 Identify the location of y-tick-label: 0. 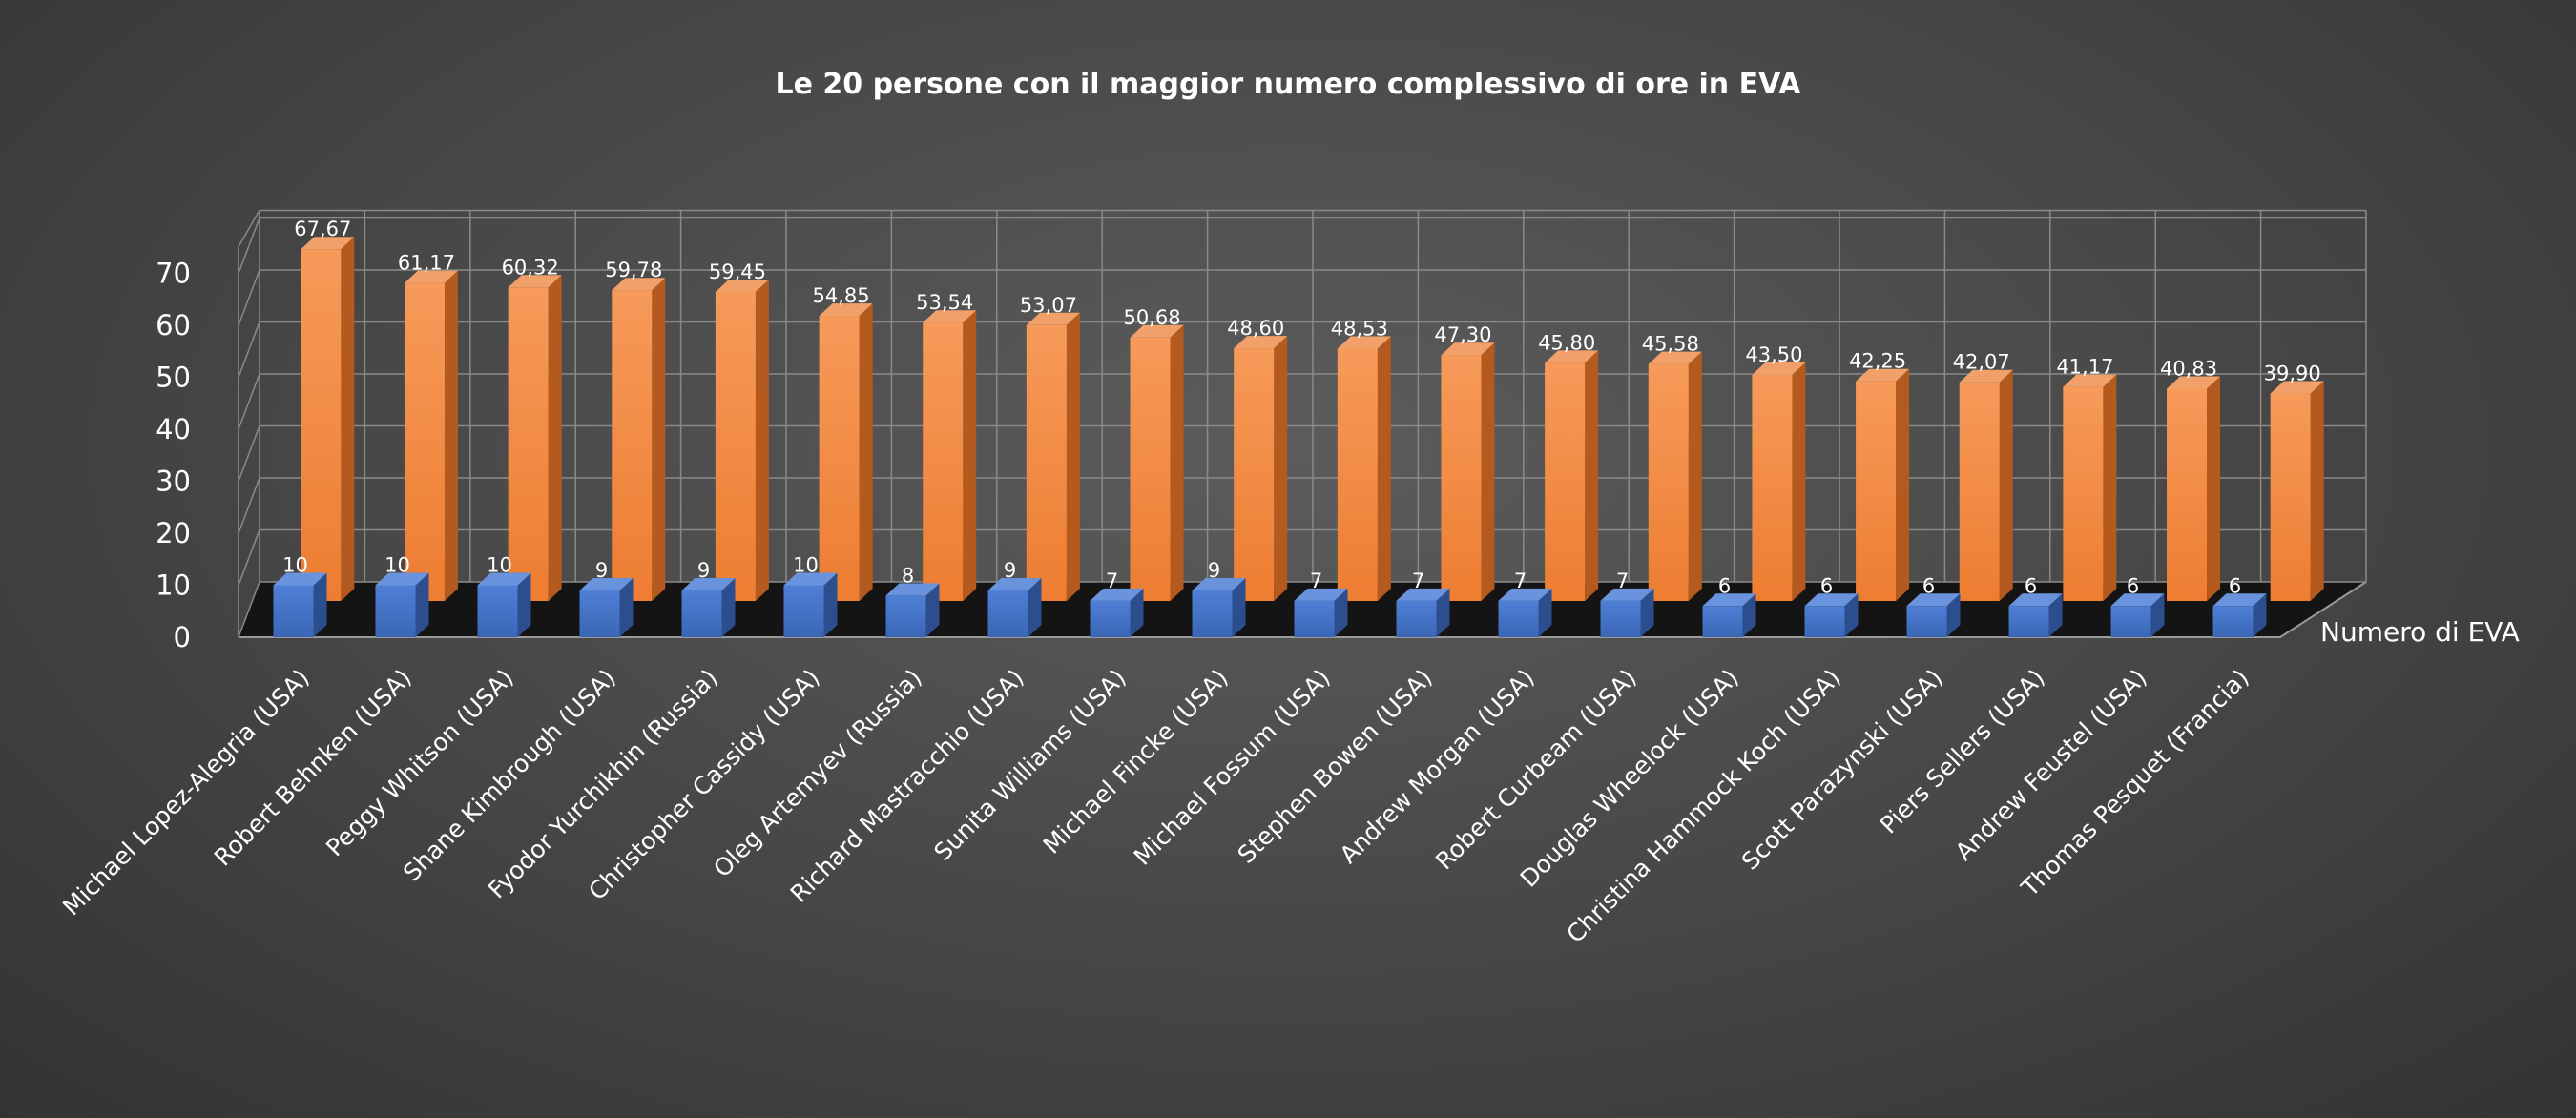
(182, 637).